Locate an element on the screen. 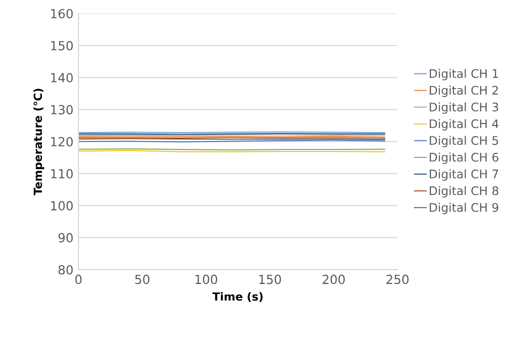  legend-label: Digital CH 8 is located at coordinates (464, 192).